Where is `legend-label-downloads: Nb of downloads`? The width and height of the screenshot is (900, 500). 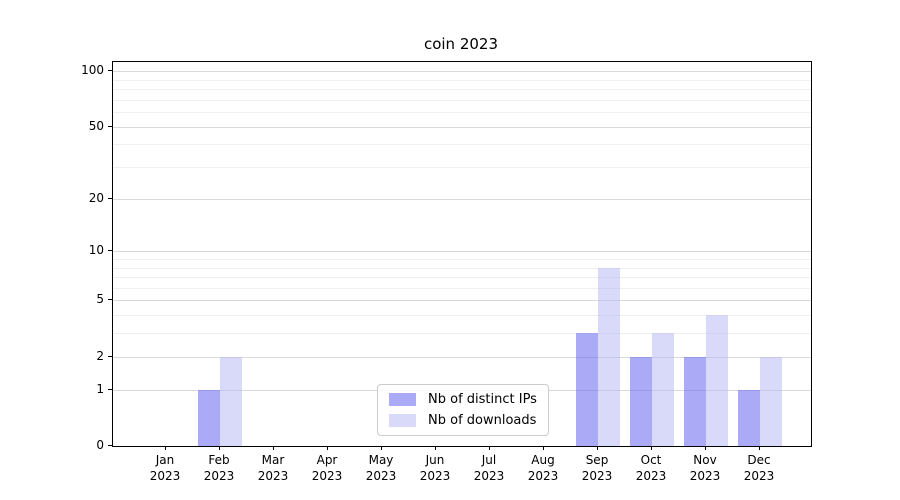
legend-label-downloads: Nb of downloads is located at coordinates (482, 420).